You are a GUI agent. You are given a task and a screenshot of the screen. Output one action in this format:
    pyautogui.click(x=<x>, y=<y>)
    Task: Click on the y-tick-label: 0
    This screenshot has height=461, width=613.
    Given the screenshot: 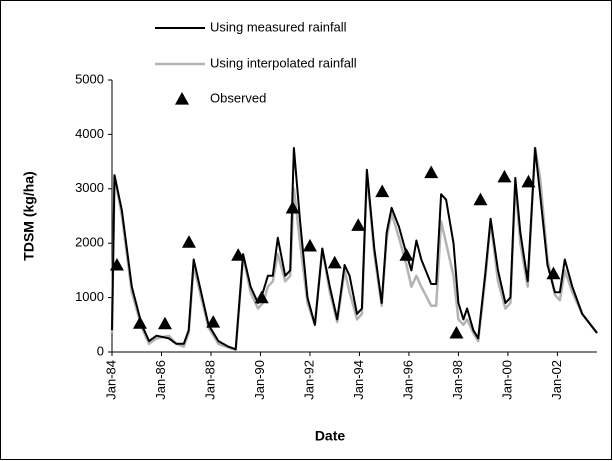 What is the action you would take?
    pyautogui.click(x=100, y=350)
    